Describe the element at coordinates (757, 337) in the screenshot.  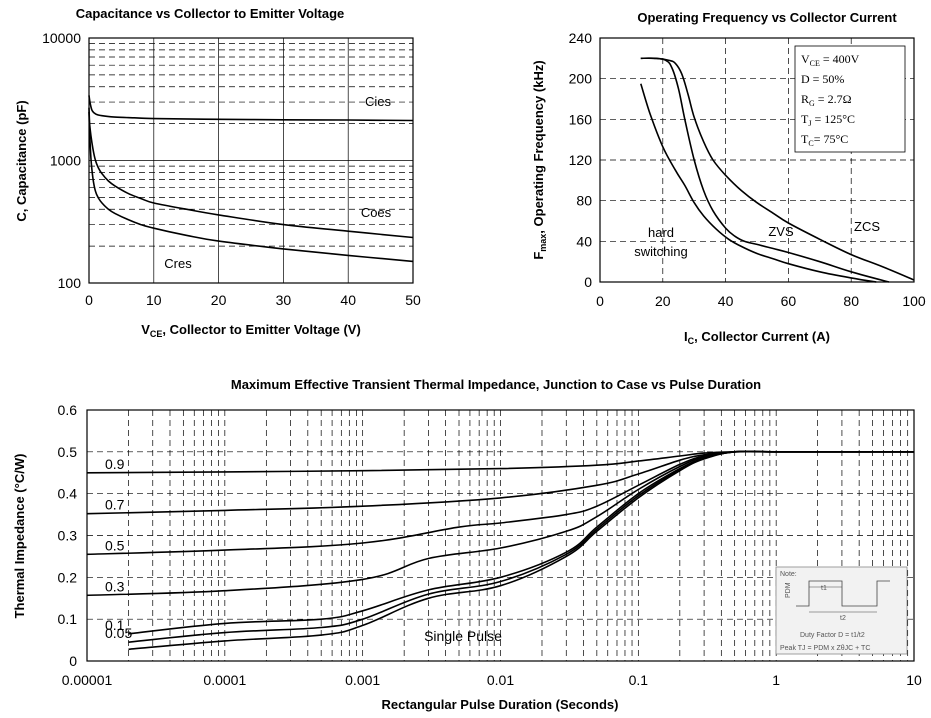
I see `frequency-xlabel: IC, Collector Current (A)` at that location.